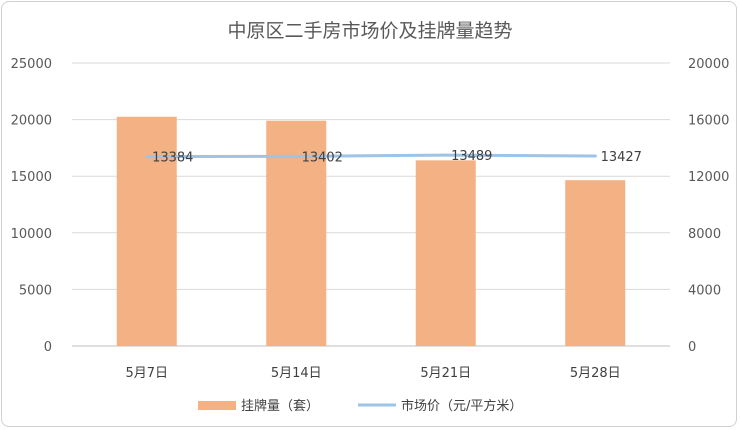  Describe the element at coordinates (704, 290) in the screenshot. I see `right-tick-label: 4000` at that location.